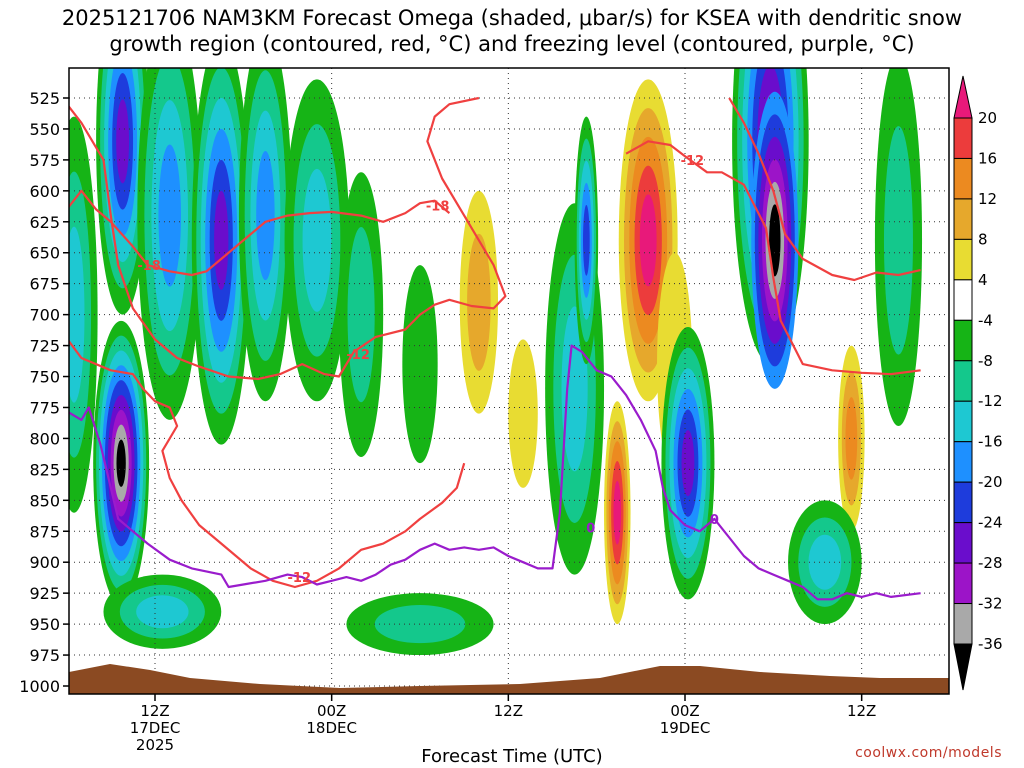 The width and height of the screenshot is (1024, 768). Describe the element at coordinates (963, 667) in the screenshot. I see `colorbar-bottom-arrow` at that location.